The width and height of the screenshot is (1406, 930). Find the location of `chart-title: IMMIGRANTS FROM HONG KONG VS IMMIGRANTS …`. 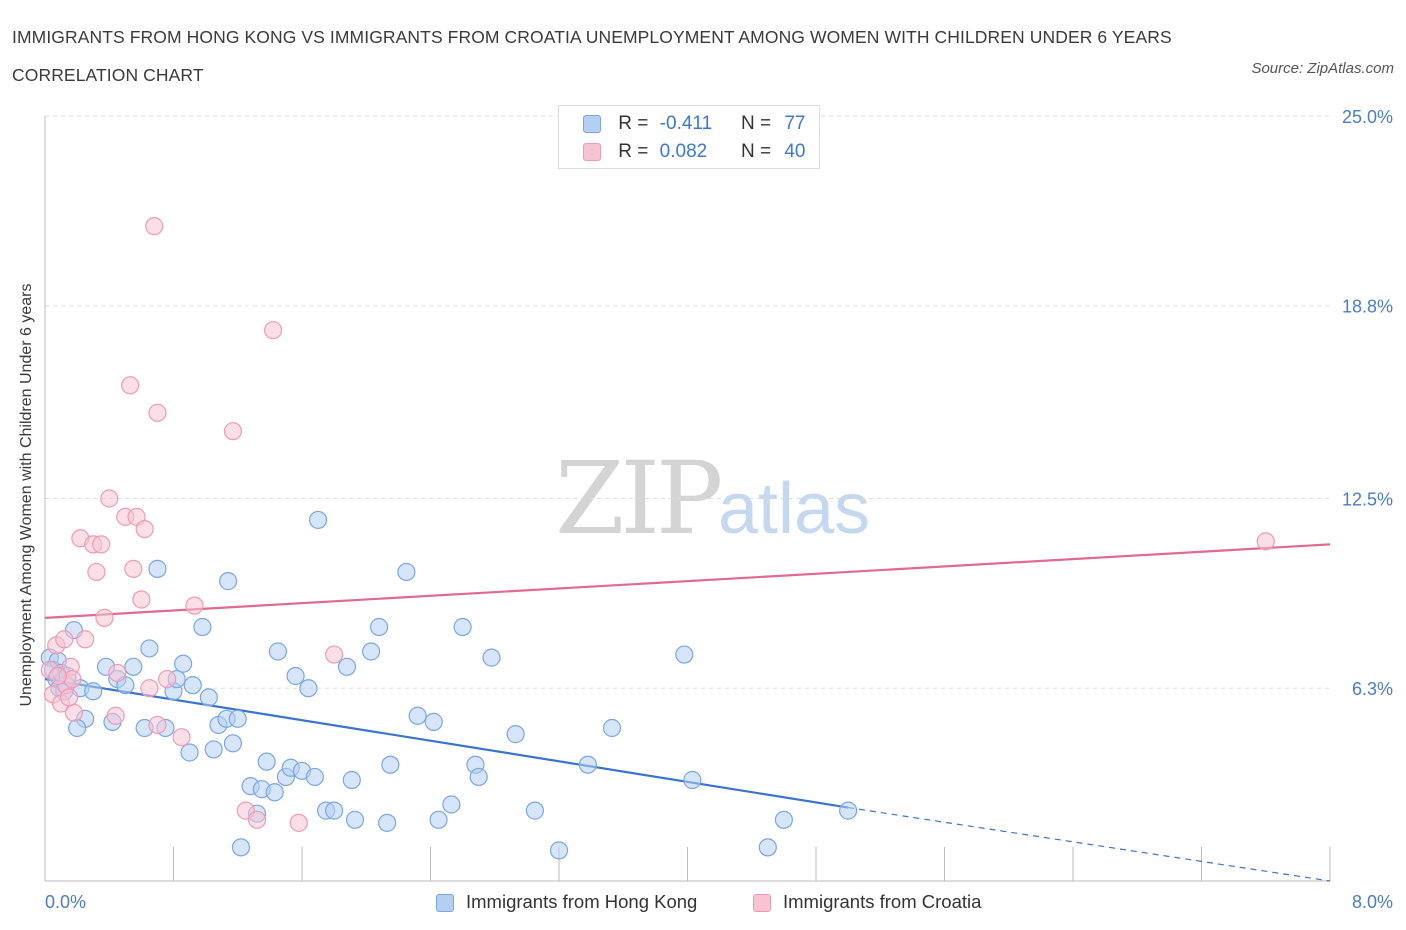

chart-title: IMMIGRANTS FROM HONG KONG VS IMMIGRANTS … is located at coordinates (592, 56).